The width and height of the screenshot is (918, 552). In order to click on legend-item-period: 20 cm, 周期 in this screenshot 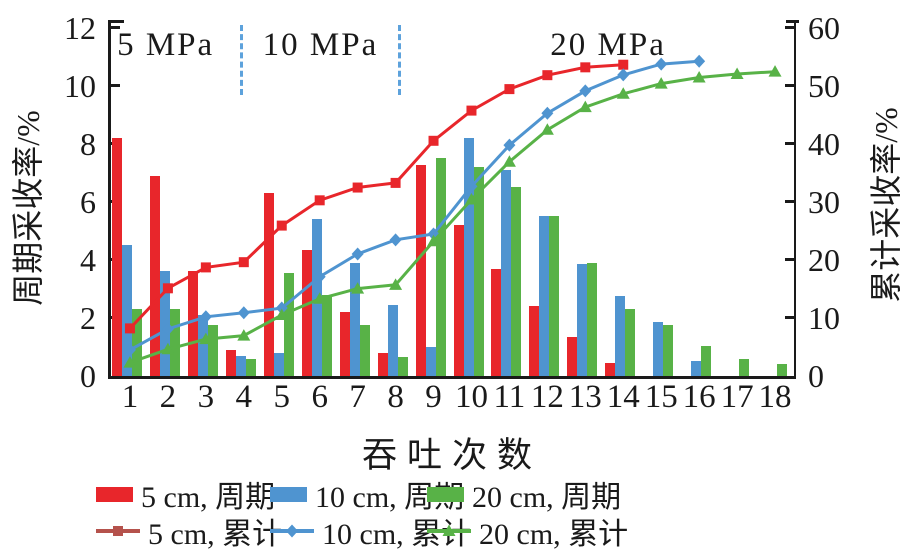, I will do `click(524, 494)`.